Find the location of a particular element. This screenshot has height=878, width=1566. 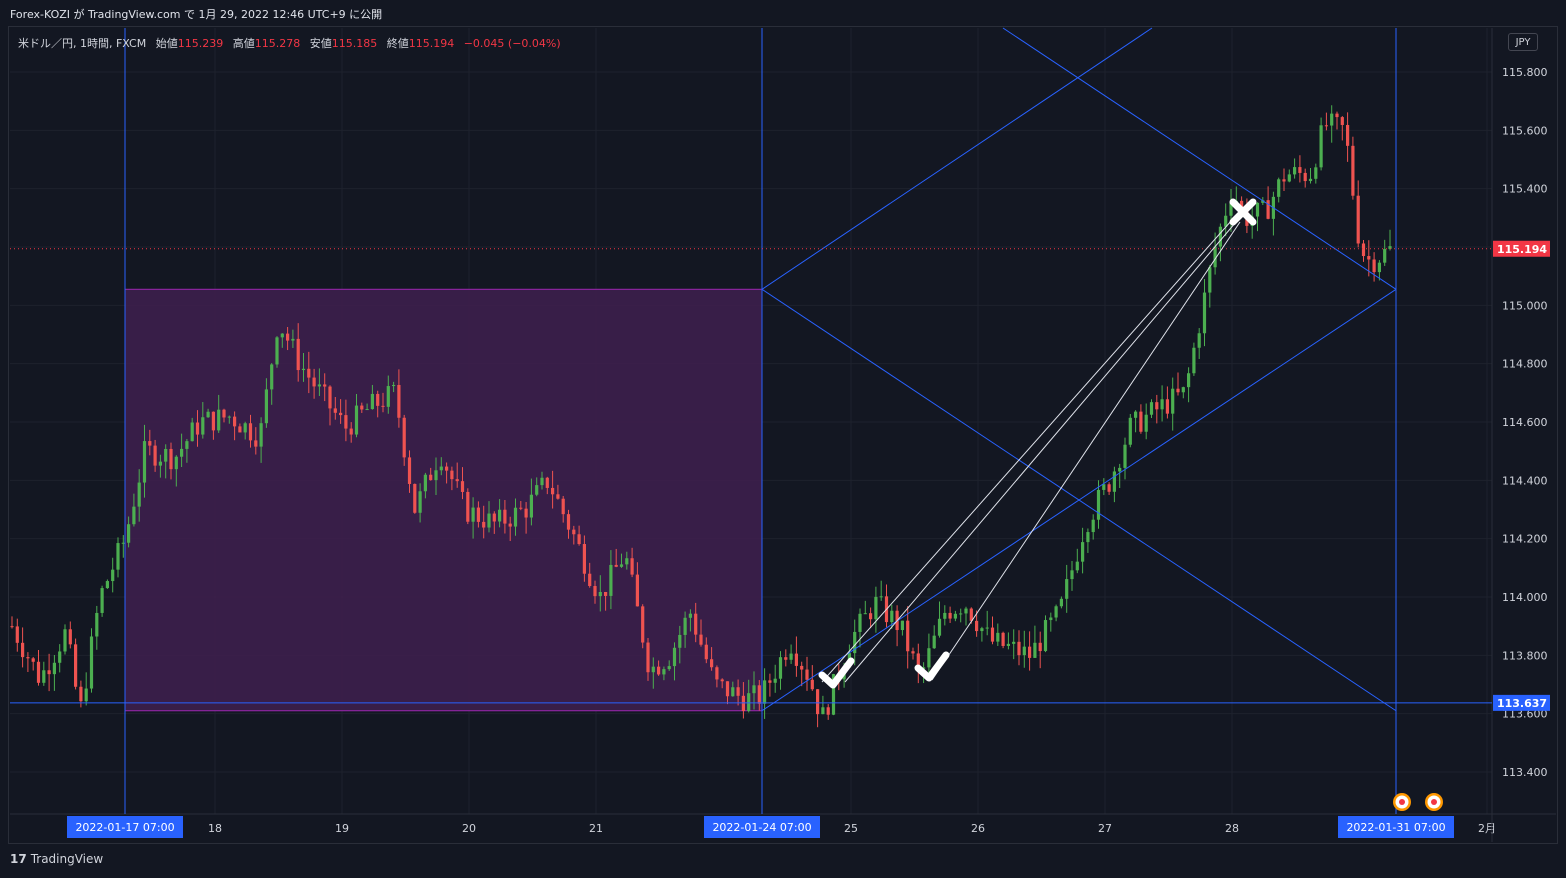

x-tick-label: 19 is located at coordinates (342, 828).